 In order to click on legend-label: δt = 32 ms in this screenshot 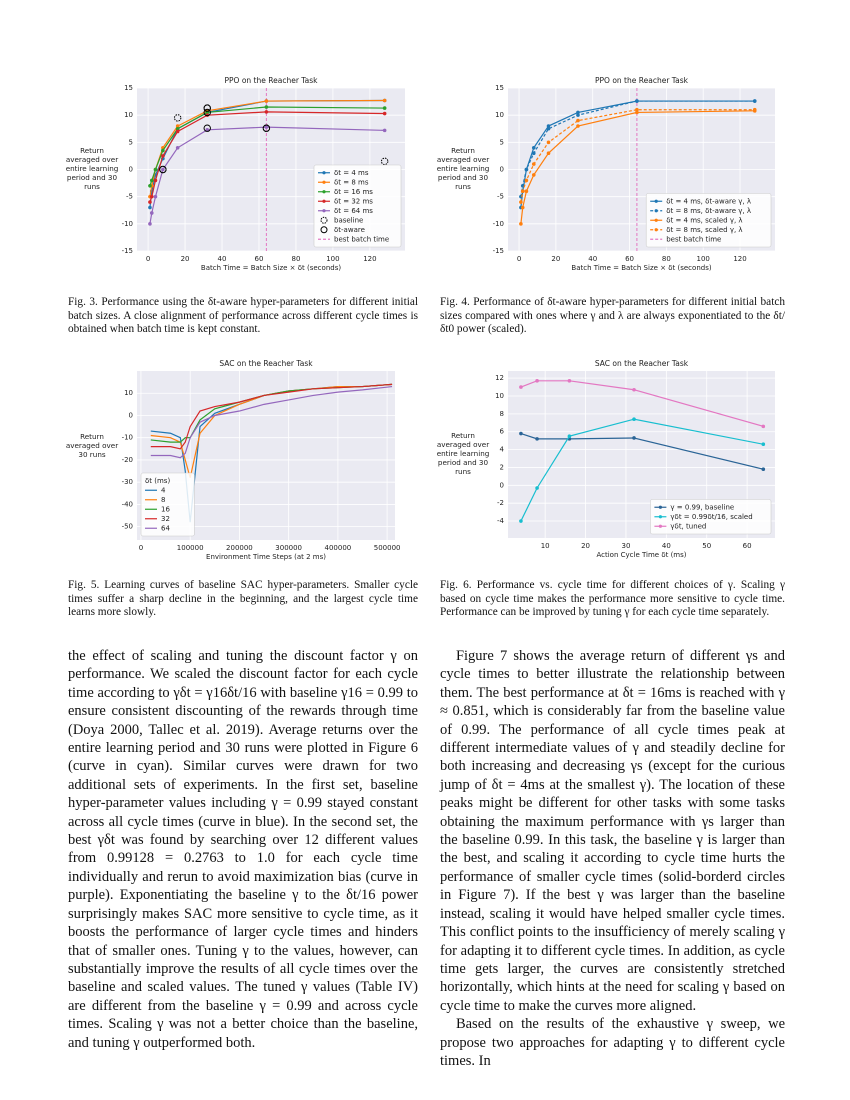, I will do `click(353, 201)`.